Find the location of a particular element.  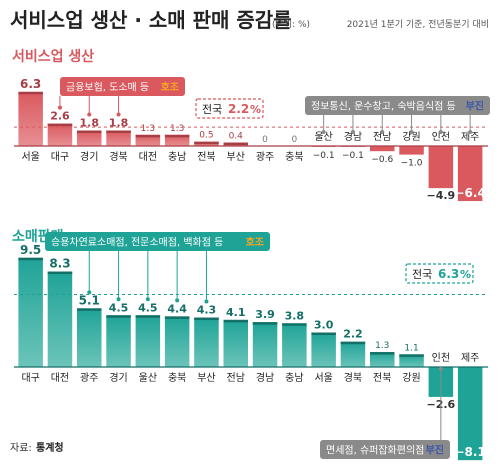

retail-value-label: 4.3 is located at coordinates (207, 310).